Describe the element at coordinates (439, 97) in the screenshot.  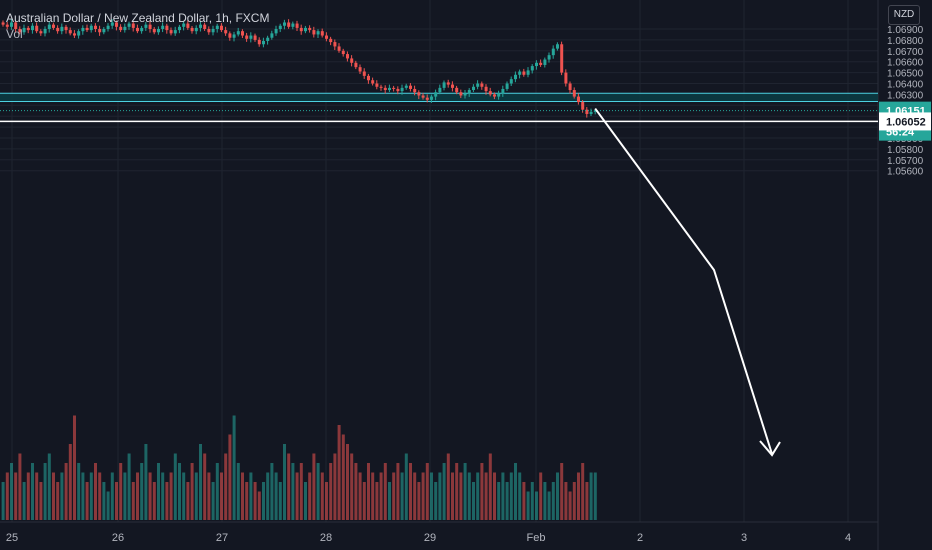
I see `support-zone` at that location.